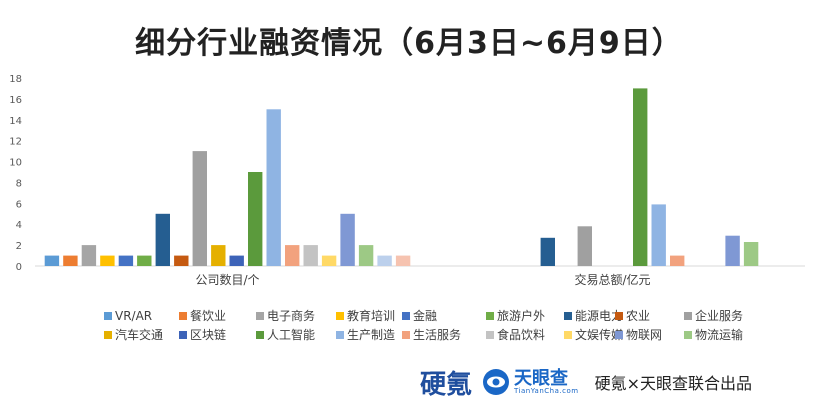  Describe the element at coordinates (371, 315) in the screenshot. I see `legend-label: 教育培训` at that location.